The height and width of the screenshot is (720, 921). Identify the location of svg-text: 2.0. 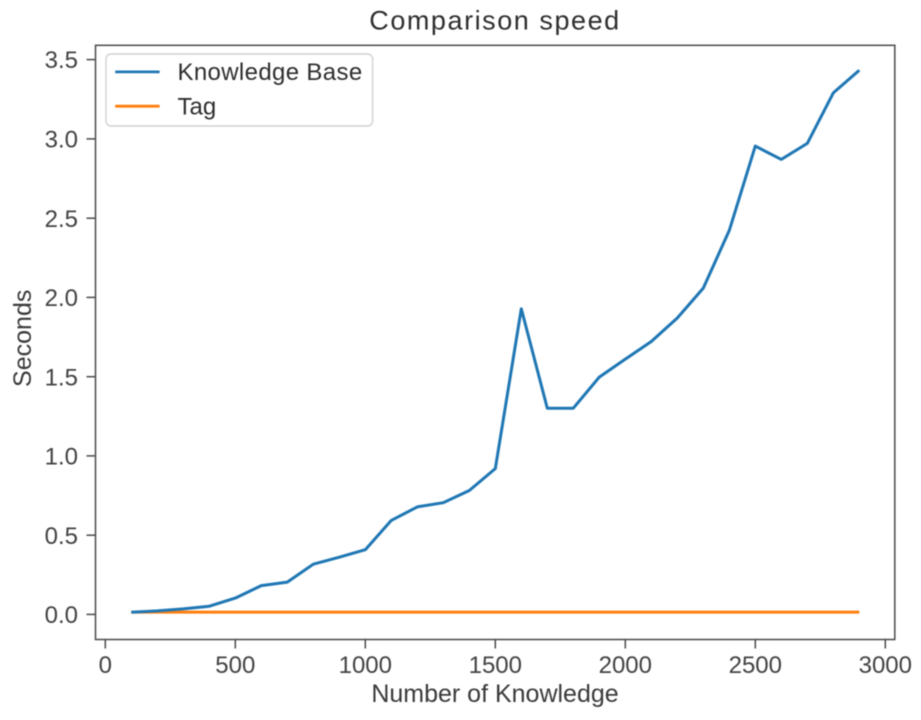
(61, 298).